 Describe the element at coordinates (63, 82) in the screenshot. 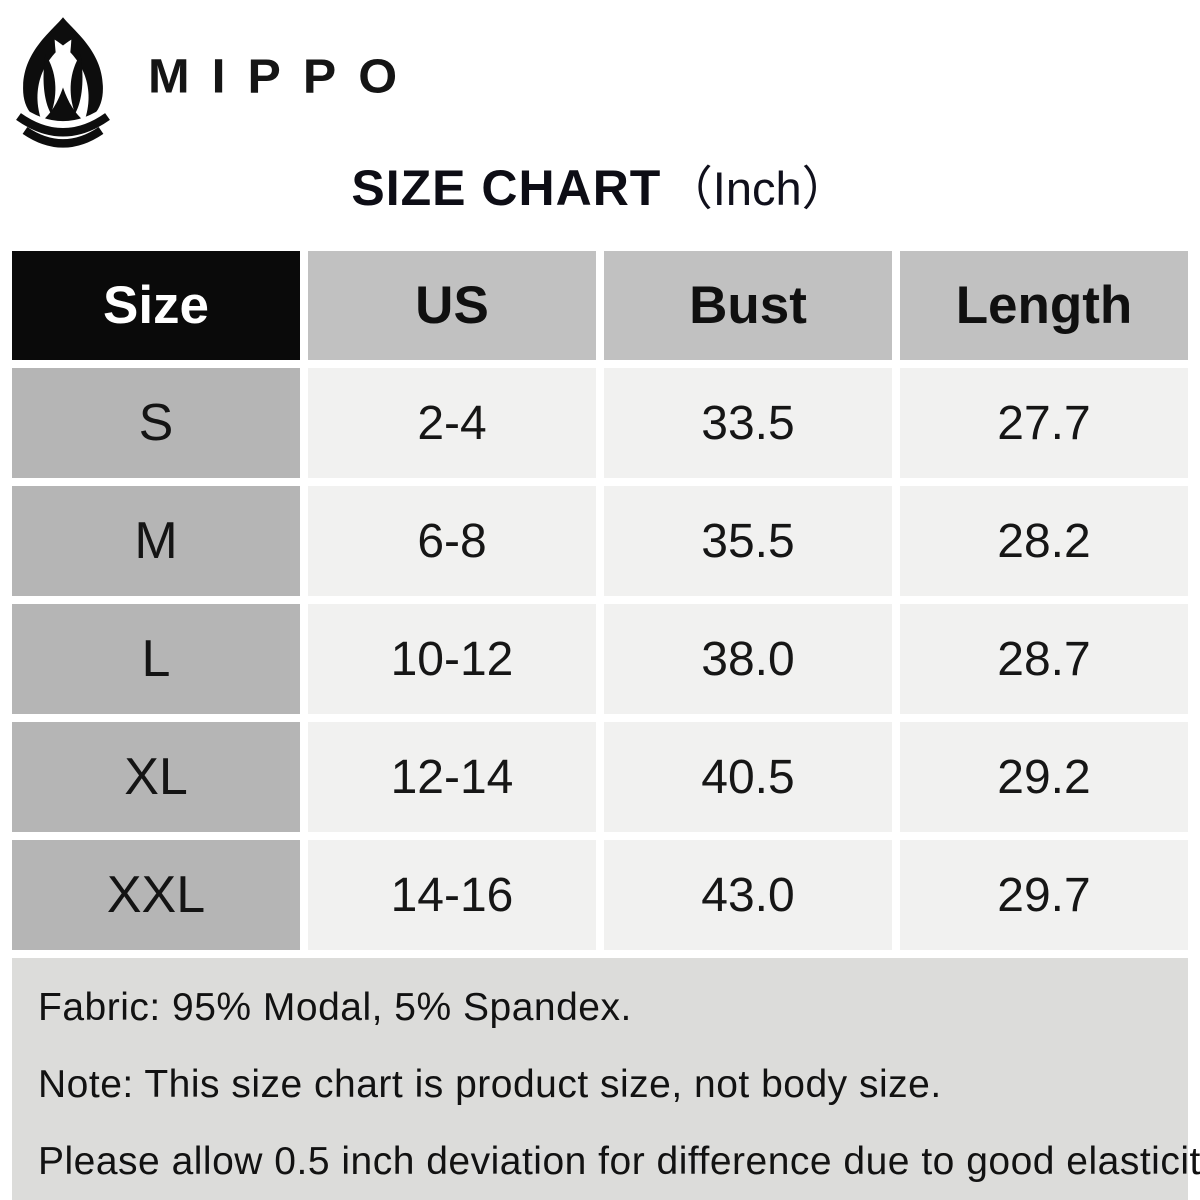

I see `mippo-leaf-logo-icon` at that location.